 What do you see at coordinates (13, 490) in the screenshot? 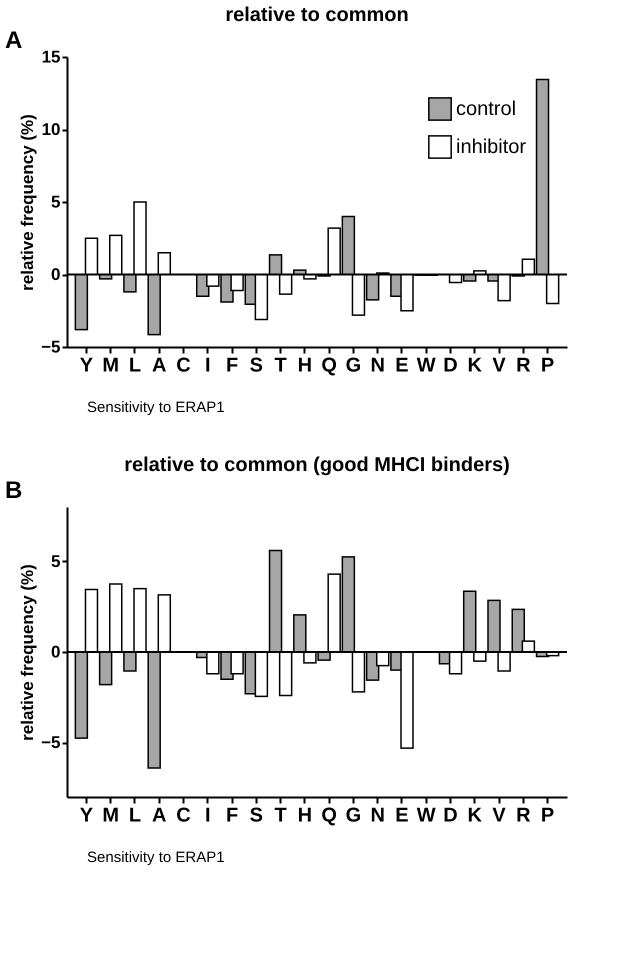
I see `text: B` at bounding box center [13, 490].